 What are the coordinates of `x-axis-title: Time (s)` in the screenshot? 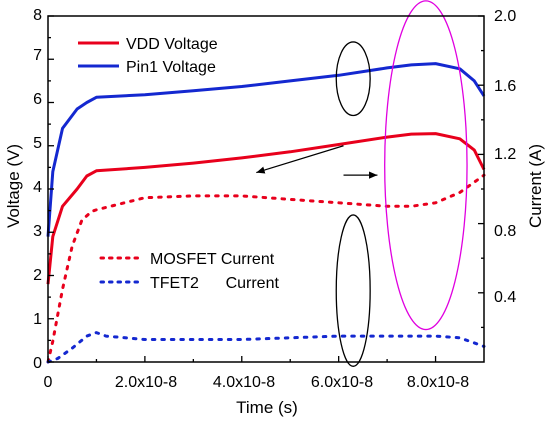 It's located at (267, 407).